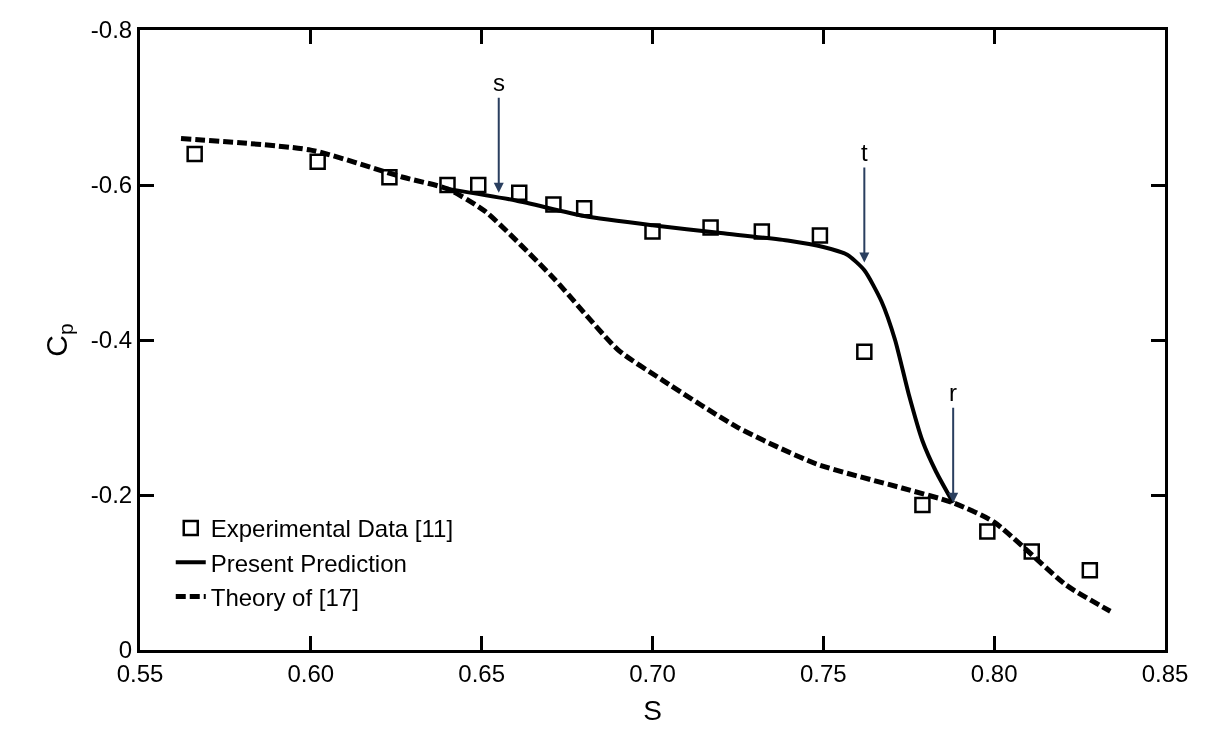  I want to click on y-tick-label: -0.2, so click(111, 495).